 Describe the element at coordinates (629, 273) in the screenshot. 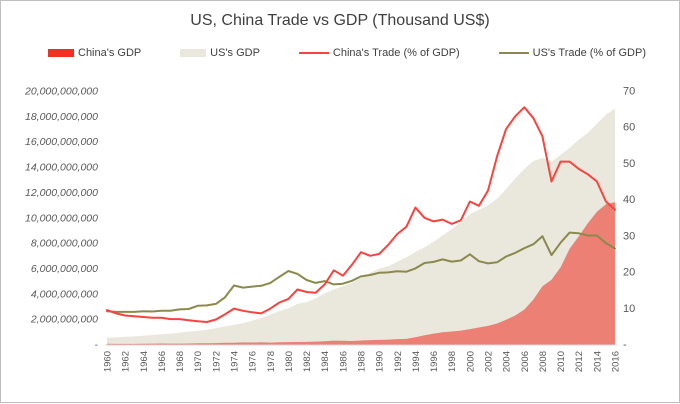

I see `right-axis-tick-label: 20` at that location.